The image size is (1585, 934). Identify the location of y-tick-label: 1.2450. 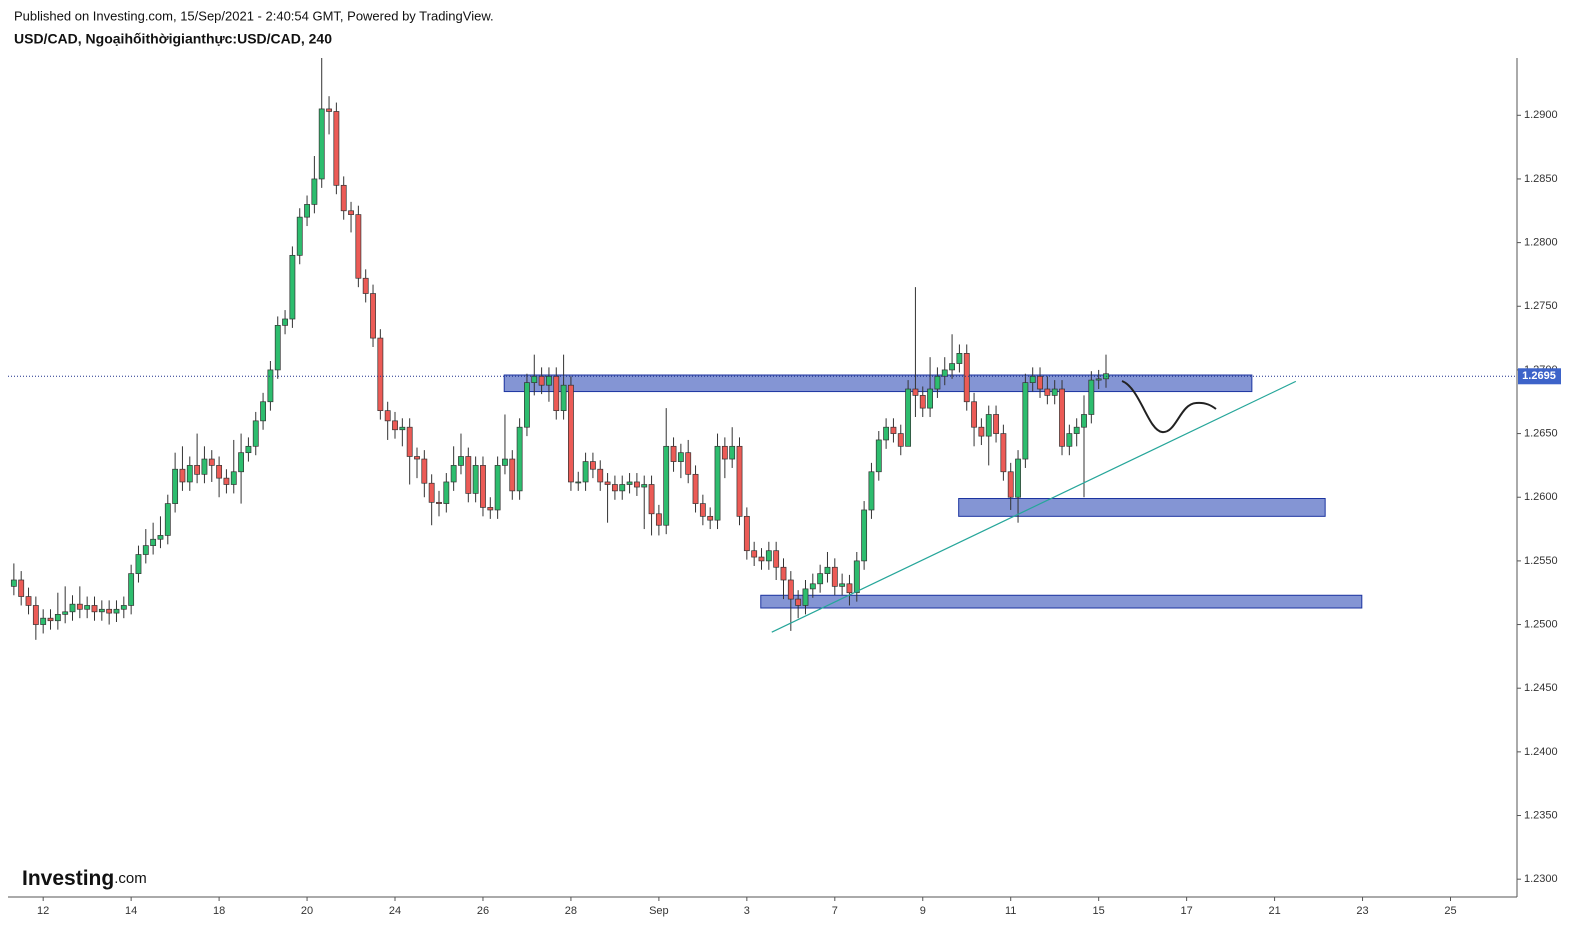
(1541, 688).